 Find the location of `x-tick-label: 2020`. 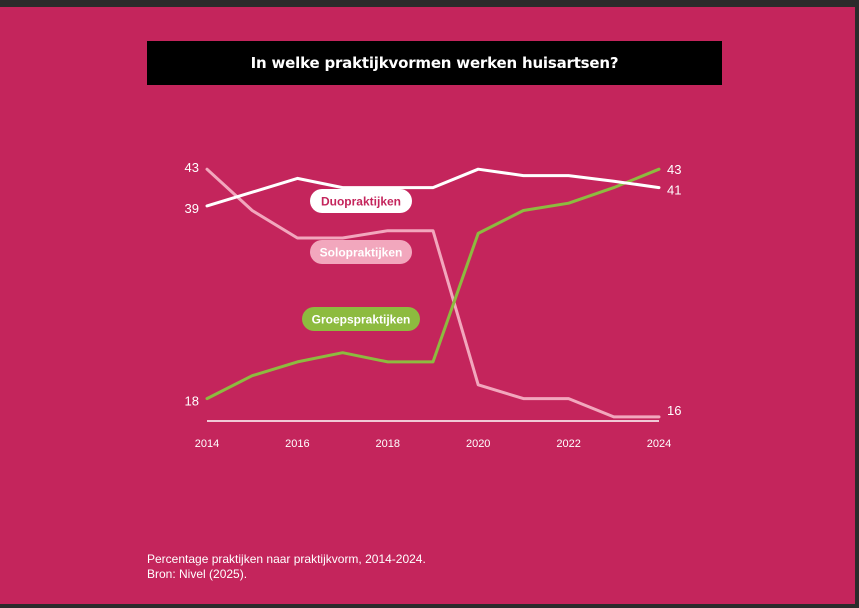

x-tick-label: 2020 is located at coordinates (478, 444).